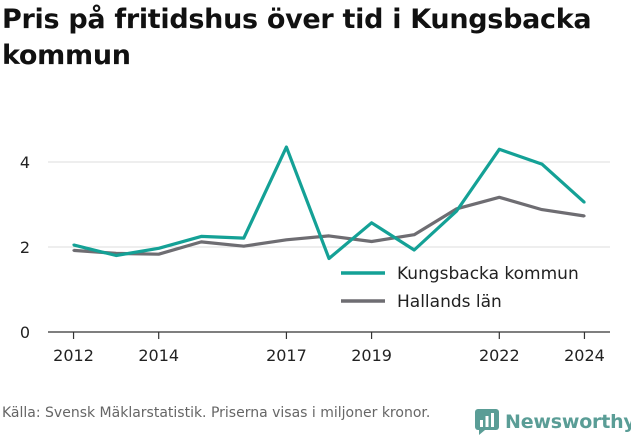 This screenshot has width=631, height=439. What do you see at coordinates (499, 355) in the screenshot?
I see `x-tick-label: 2022` at bounding box center [499, 355].